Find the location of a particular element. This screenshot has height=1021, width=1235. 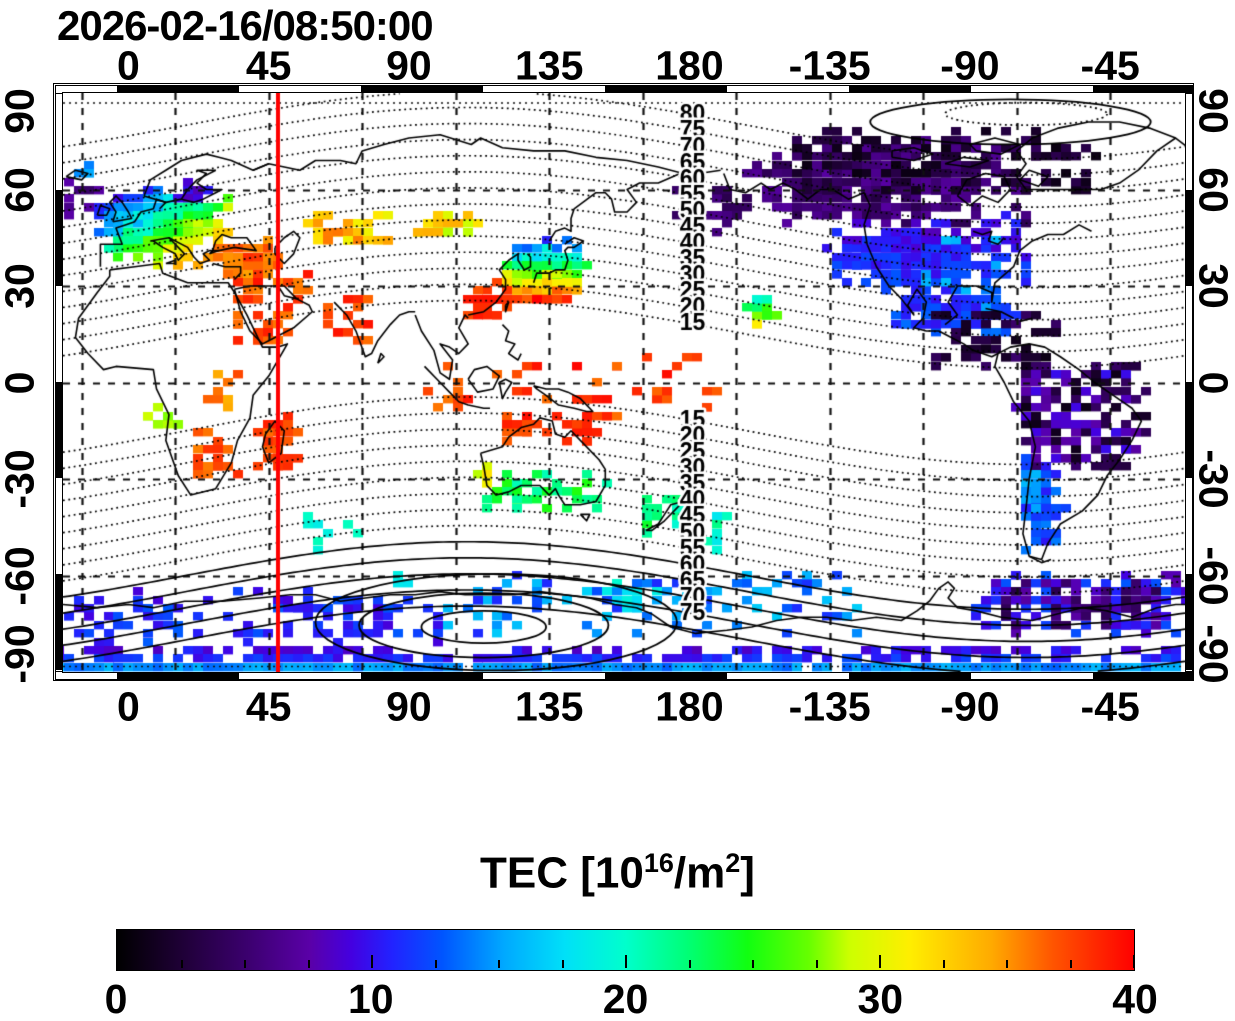

top-axis-tick-label: -45 is located at coordinates (1110, 65).